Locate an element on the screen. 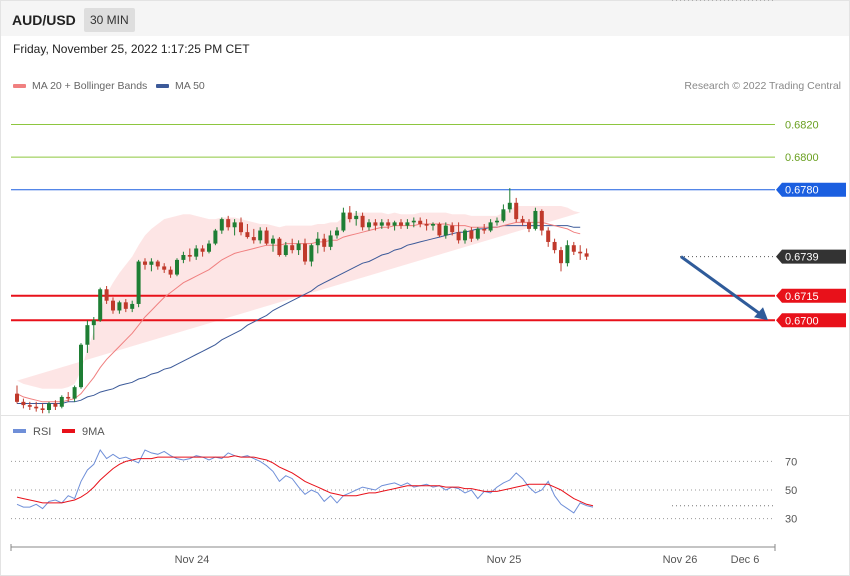 The height and width of the screenshot is (576, 850). rsi-tick-label: 50 is located at coordinates (791, 491).